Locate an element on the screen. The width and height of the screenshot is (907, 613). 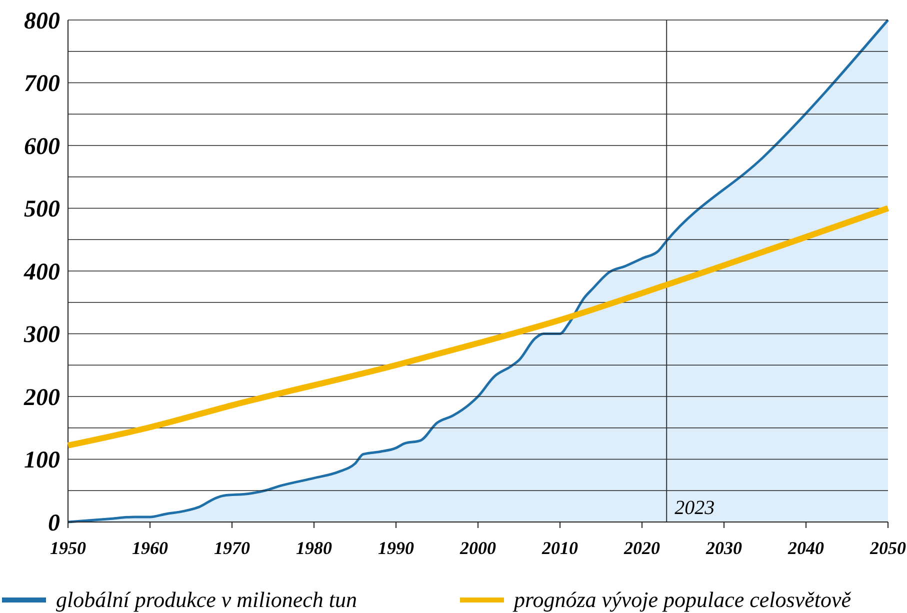
legend-label: globální produkce v milionech tun is located at coordinates (207, 599).